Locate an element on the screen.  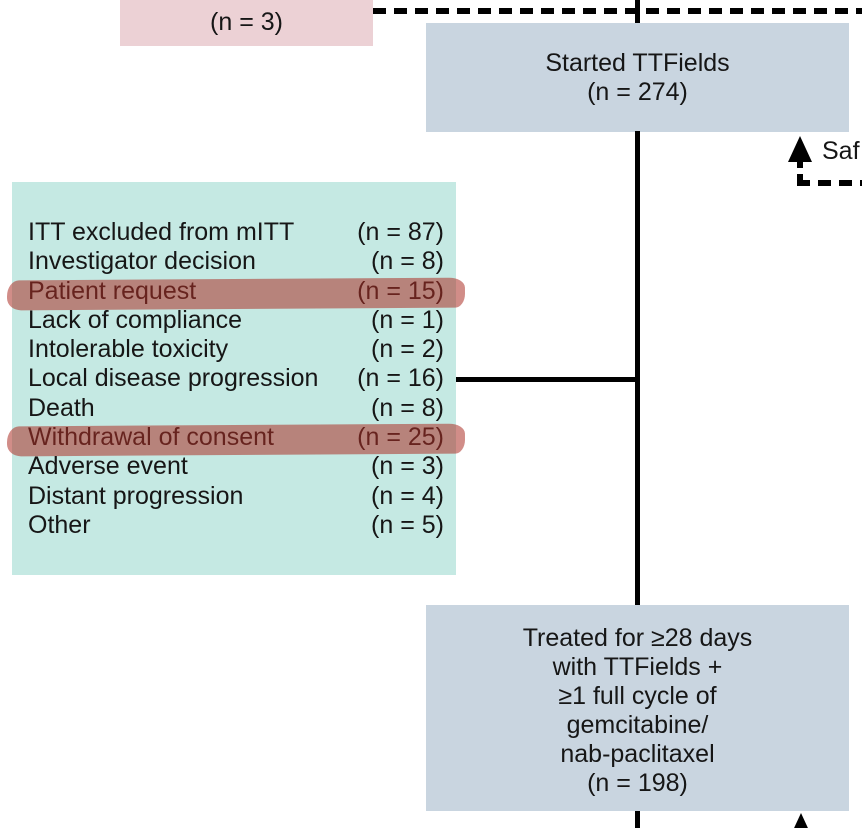
connector-line-bottom is located at coordinates (637, 819).